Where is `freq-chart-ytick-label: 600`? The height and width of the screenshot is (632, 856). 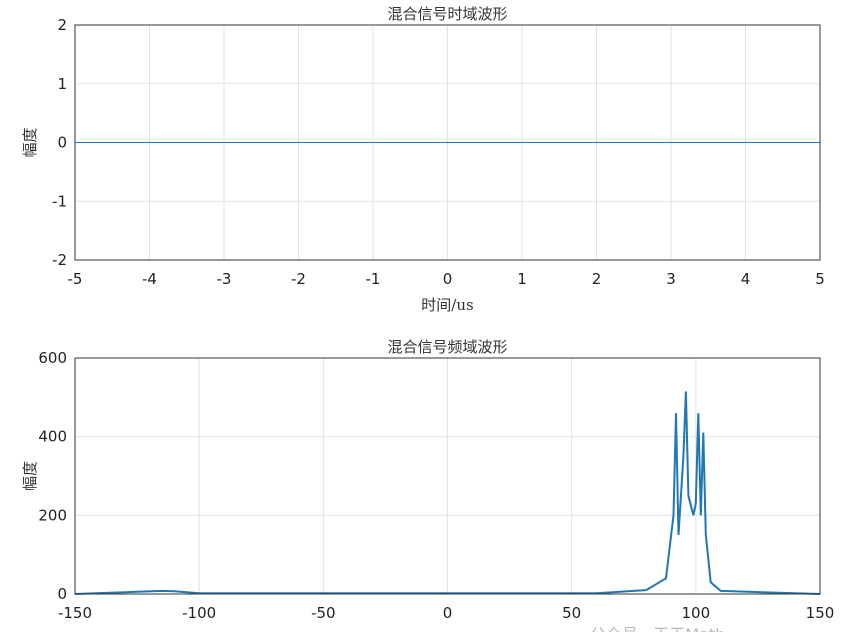 freq-chart-ytick-label: 600 is located at coordinates (52, 358).